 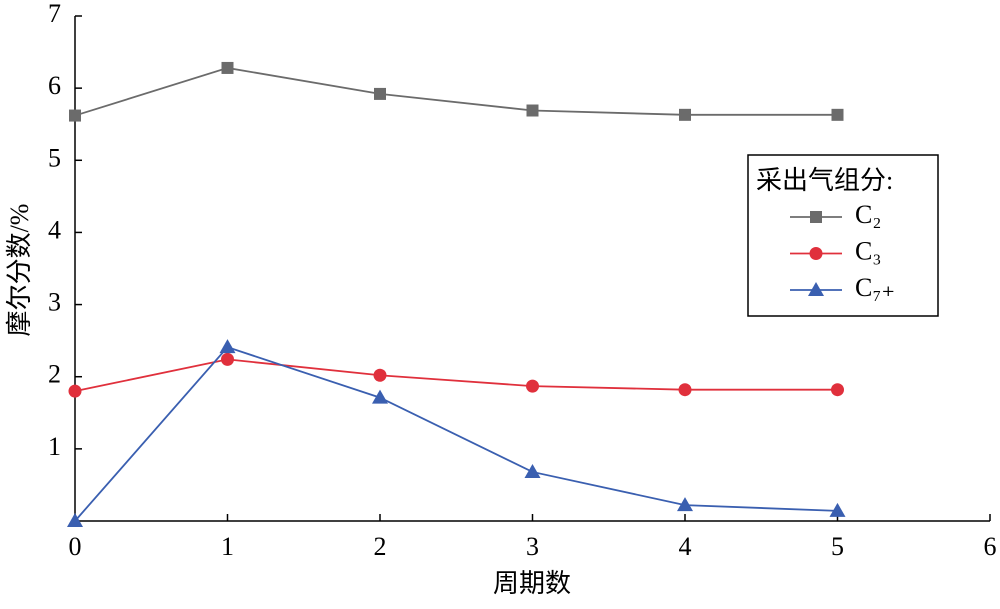 I want to click on legend-label: C₂, so click(x=868, y=214).